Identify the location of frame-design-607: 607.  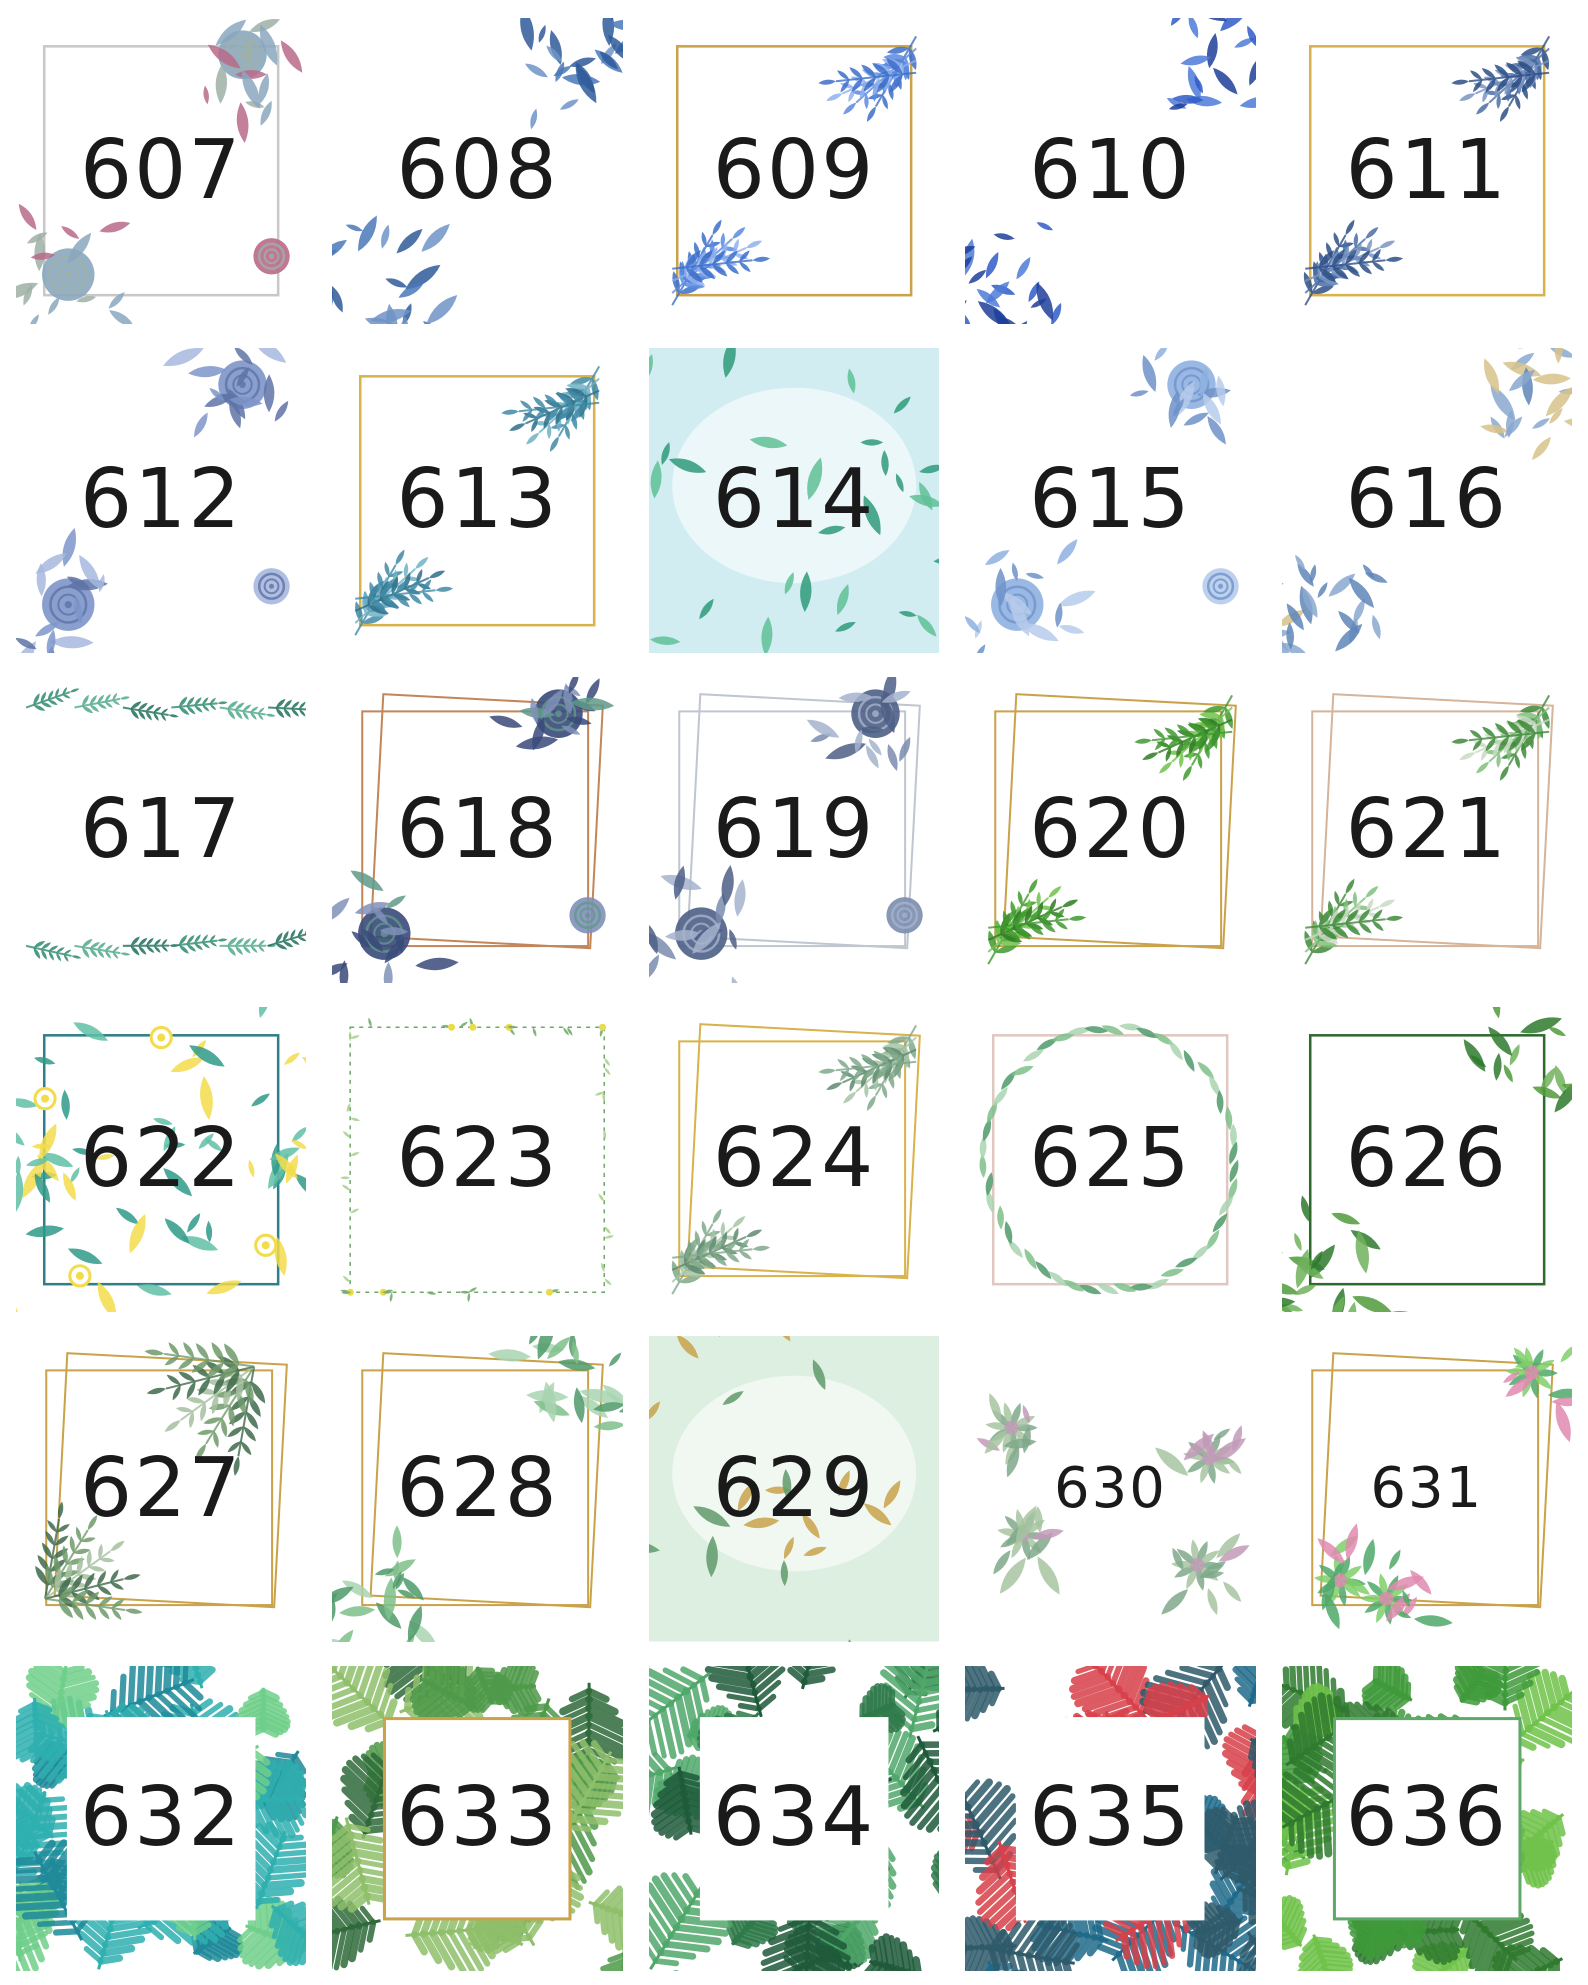
(161, 171).